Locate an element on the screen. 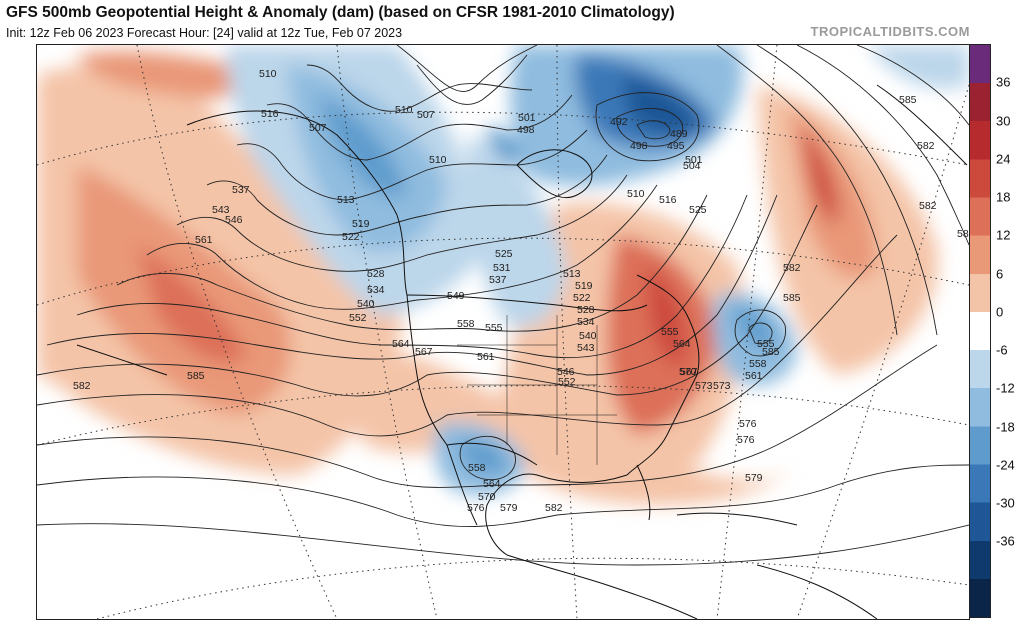  contour-label: 504 is located at coordinates (692, 166).